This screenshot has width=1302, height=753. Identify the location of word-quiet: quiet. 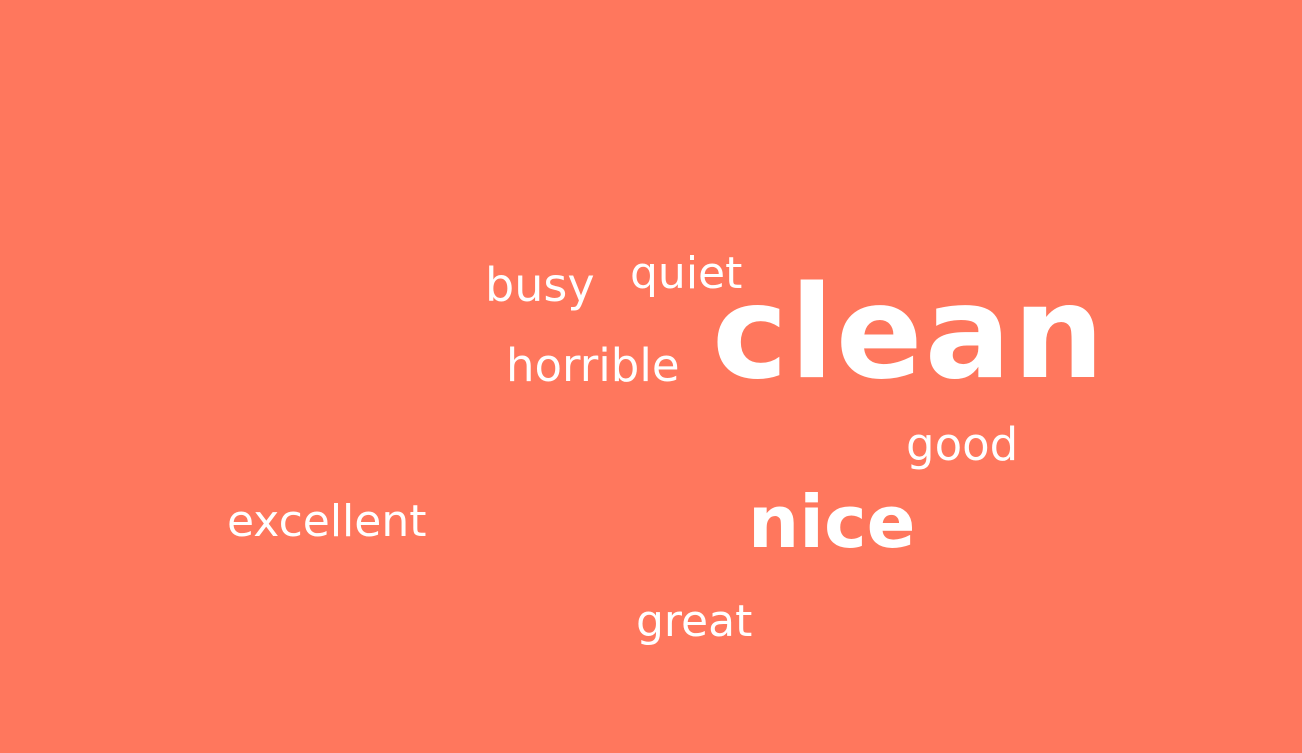
(686, 273).